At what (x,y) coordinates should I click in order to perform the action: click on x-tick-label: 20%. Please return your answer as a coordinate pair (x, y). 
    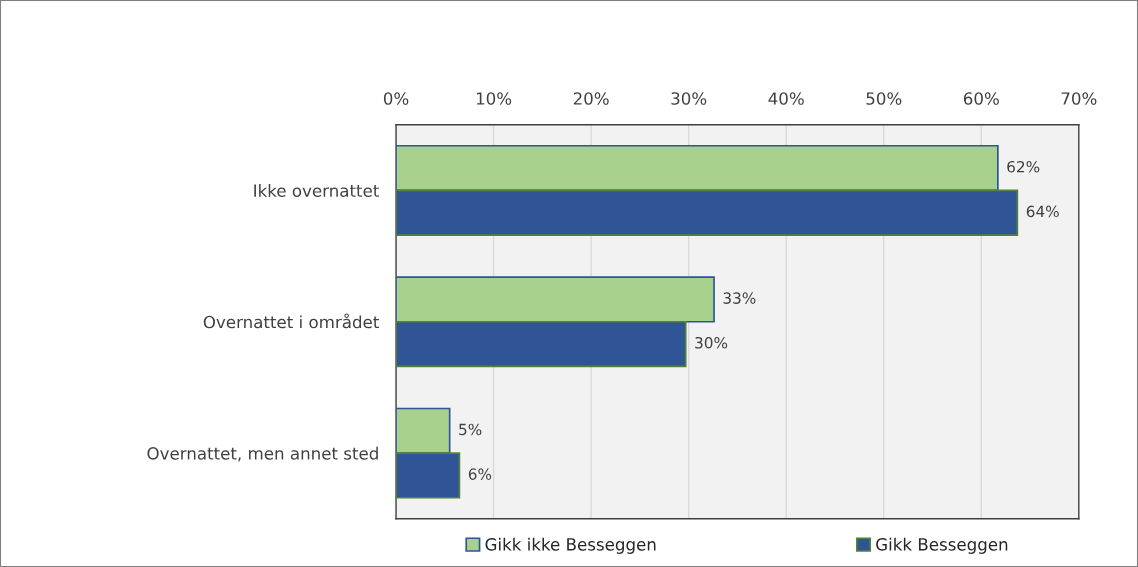
    Looking at the image, I should click on (591, 98).